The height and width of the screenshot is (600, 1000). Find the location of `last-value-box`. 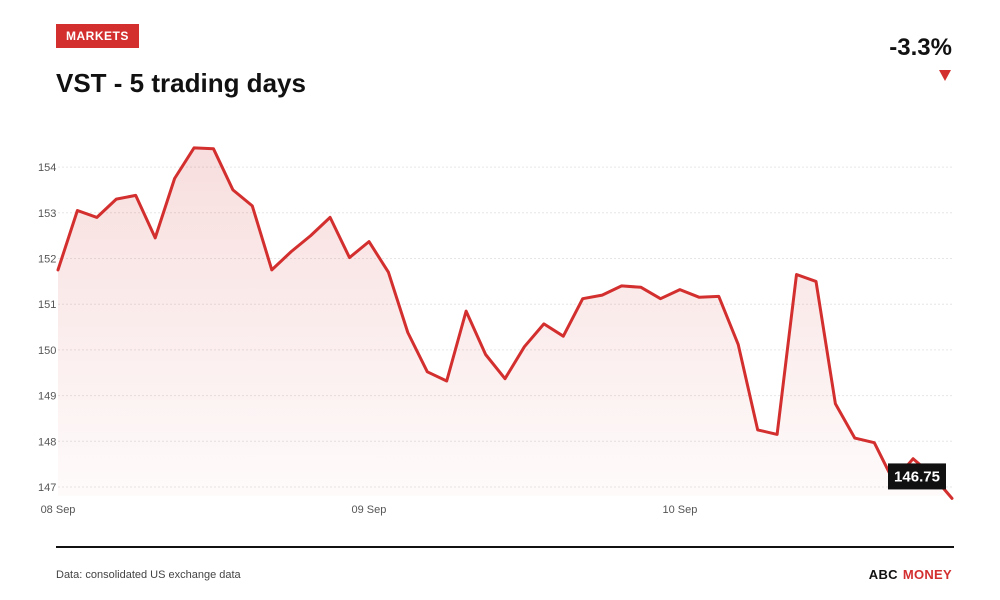

last-value-box is located at coordinates (917, 476).